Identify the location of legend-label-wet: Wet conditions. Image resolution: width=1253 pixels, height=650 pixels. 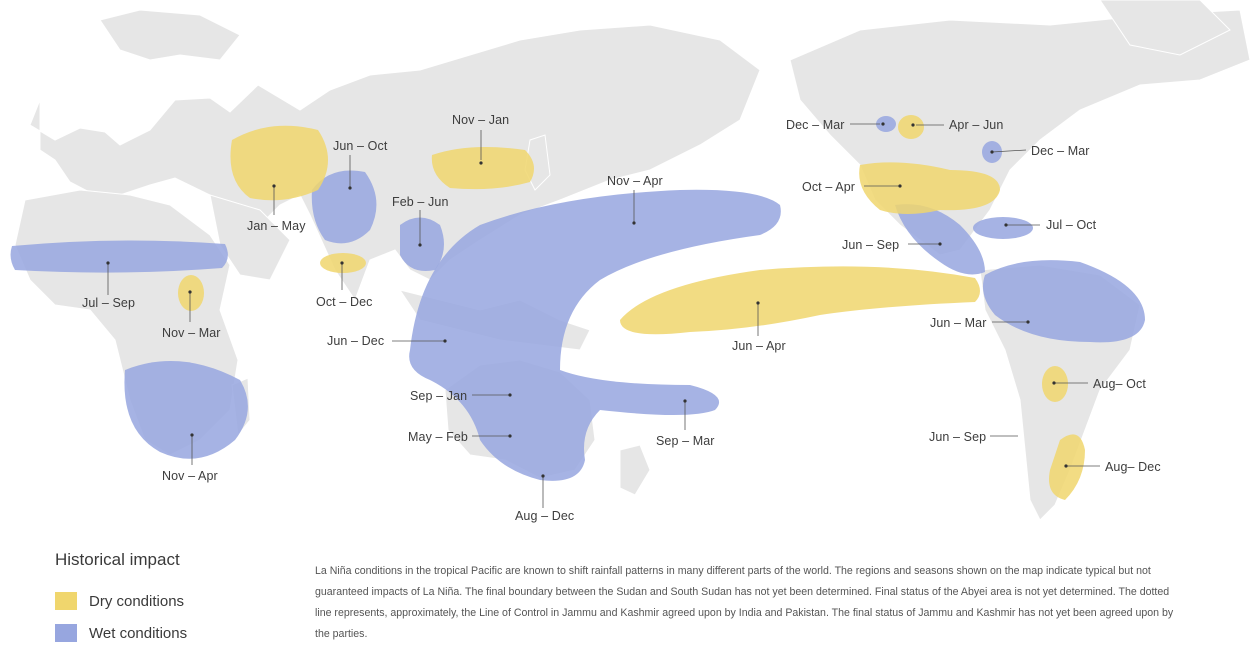
(138, 633).